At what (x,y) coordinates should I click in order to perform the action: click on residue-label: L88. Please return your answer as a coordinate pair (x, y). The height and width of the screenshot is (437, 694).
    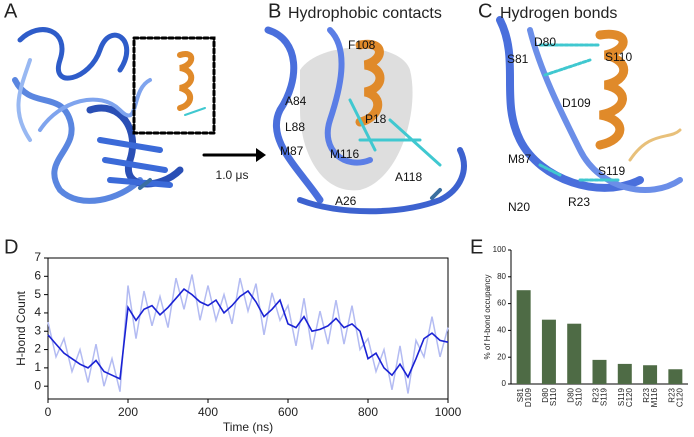
    Looking at the image, I should click on (295, 127).